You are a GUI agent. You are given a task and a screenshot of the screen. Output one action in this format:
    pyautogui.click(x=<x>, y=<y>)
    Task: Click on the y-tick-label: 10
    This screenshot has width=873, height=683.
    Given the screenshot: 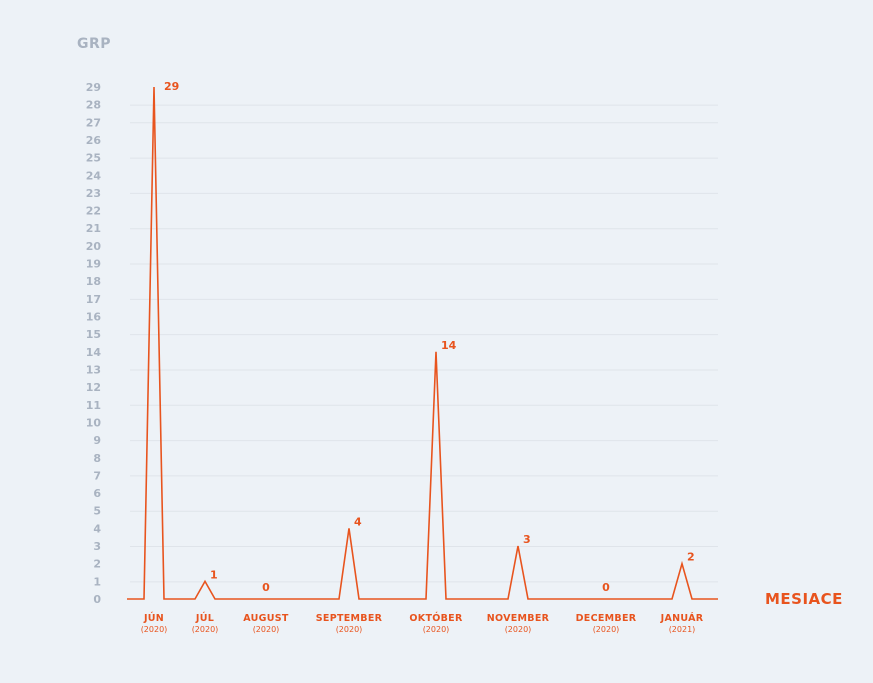 What is the action you would take?
    pyautogui.click(x=94, y=422)
    